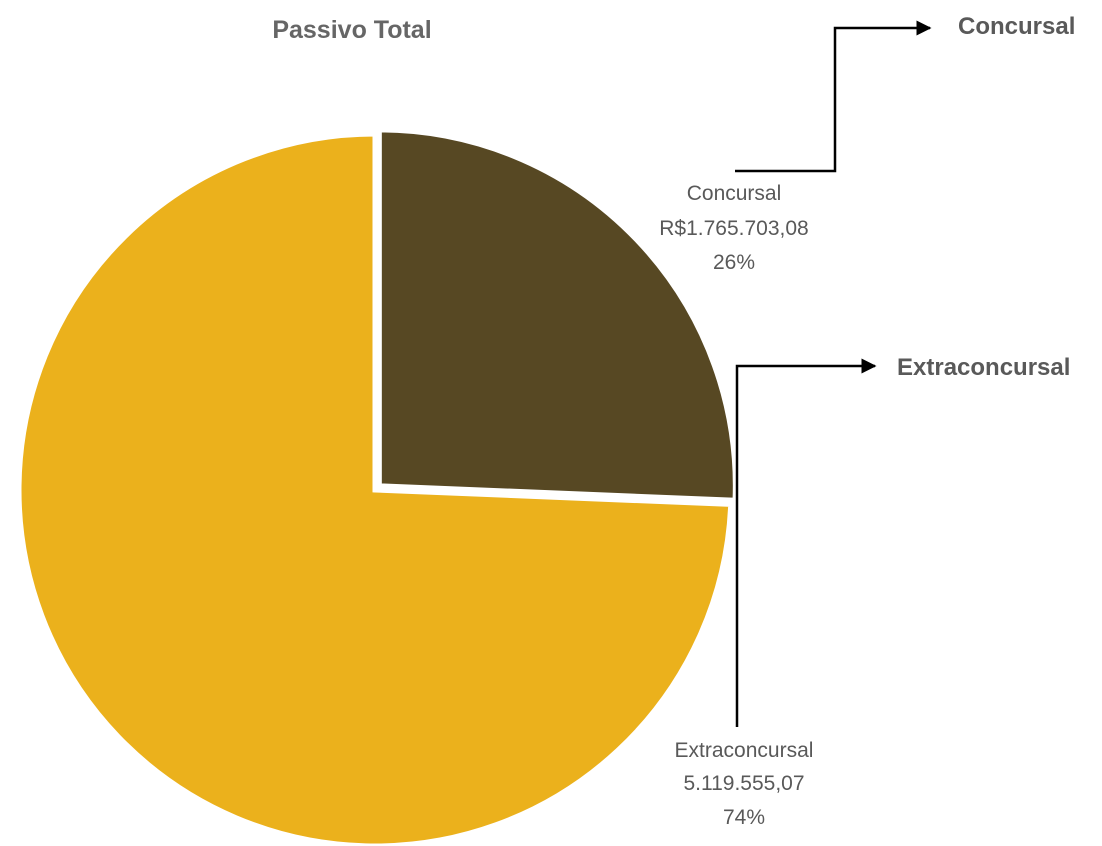  What do you see at coordinates (806, 542) in the screenshot?
I see `connector-extraconcursal` at bounding box center [806, 542].